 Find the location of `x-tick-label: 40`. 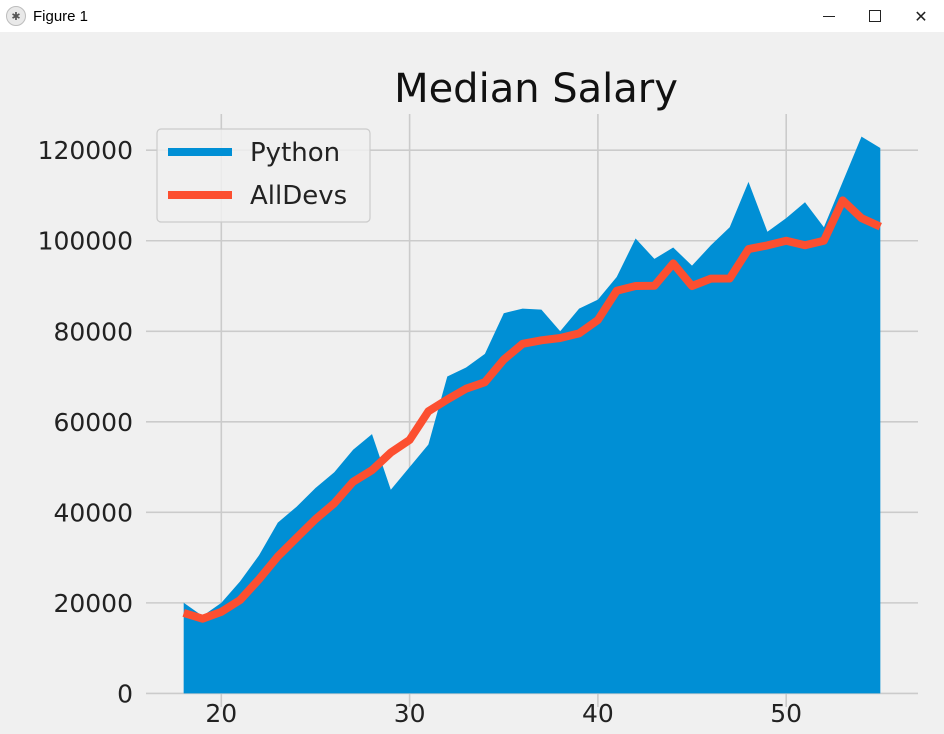

x-tick-label: 40 is located at coordinates (598, 713).